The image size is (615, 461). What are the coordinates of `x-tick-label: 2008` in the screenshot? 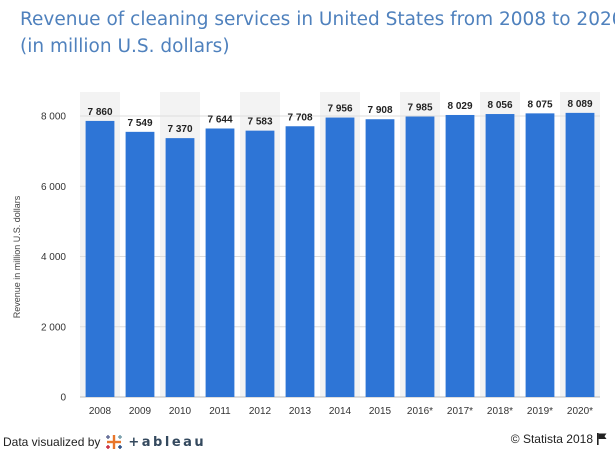 It's located at (100, 411).